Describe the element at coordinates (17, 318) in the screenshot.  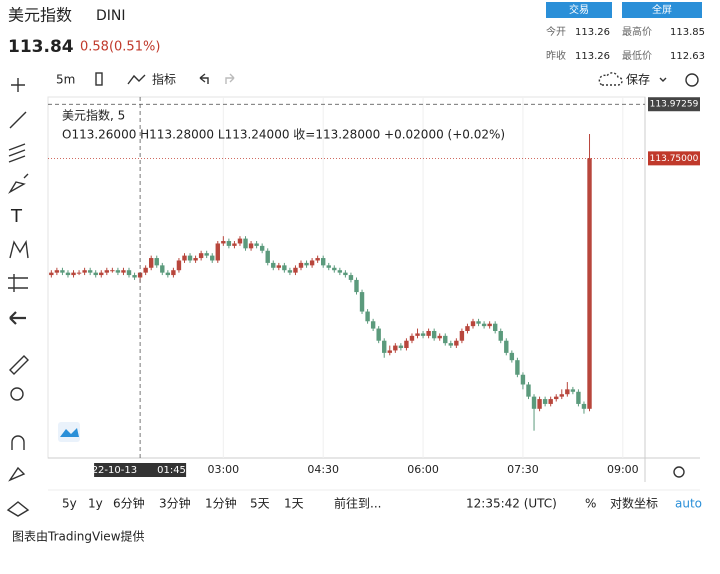
I see `back-tool` at that location.